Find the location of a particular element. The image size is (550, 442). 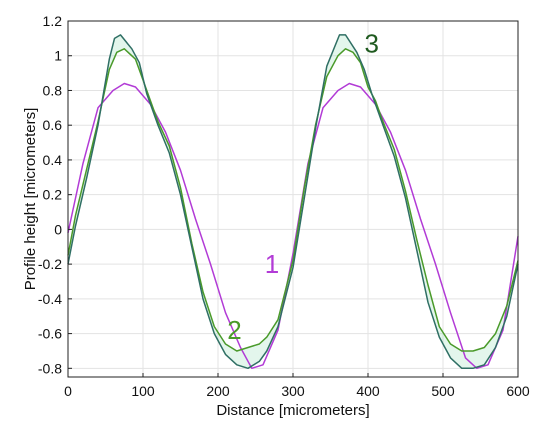

y-axis-ticks: -0.8 -0.6 -0.4 -0.2 0 0.2 0.4 0.6 0.8 1 1.2 is located at coordinates (55, 194).